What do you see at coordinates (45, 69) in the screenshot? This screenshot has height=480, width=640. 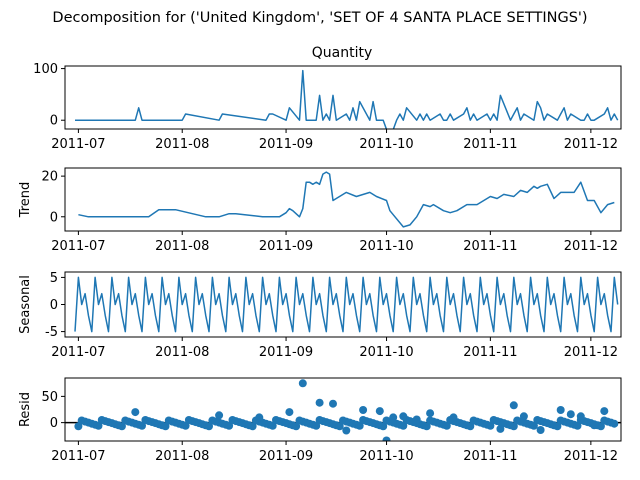 I see `y-tick-label: 100` at bounding box center [45, 69].